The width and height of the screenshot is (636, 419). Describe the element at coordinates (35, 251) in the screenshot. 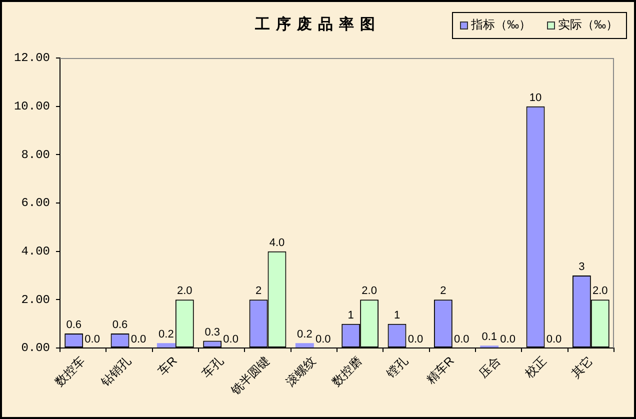

I see `y-tick-label: 4.00` at that location.